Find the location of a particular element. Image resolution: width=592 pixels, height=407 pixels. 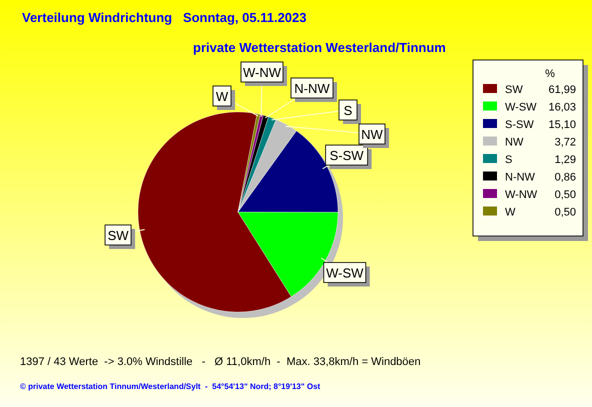

text: © private Wetterstation Tinnum/Westerland/Sylt - 54°54'13" Nord; 8°19'13" Ost is located at coordinates (170, 386).